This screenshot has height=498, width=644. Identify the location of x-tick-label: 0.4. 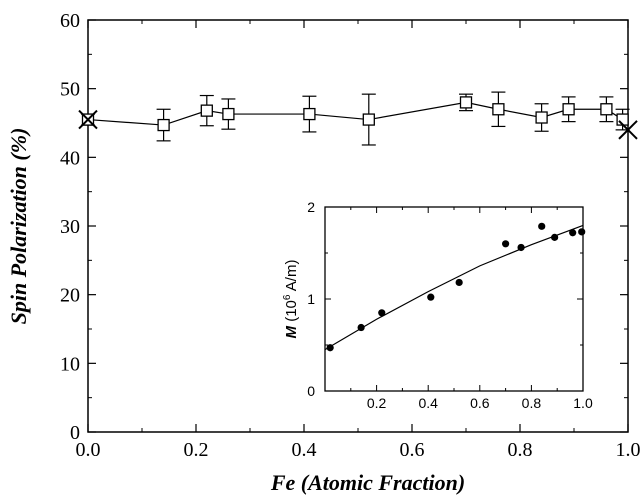
(304, 450).